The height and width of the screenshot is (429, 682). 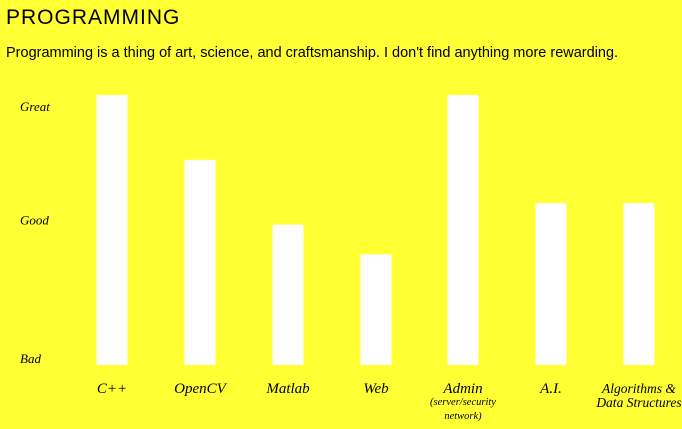 What do you see at coordinates (462, 389) in the screenshot?
I see `x-tick-label: Admin` at bounding box center [462, 389].